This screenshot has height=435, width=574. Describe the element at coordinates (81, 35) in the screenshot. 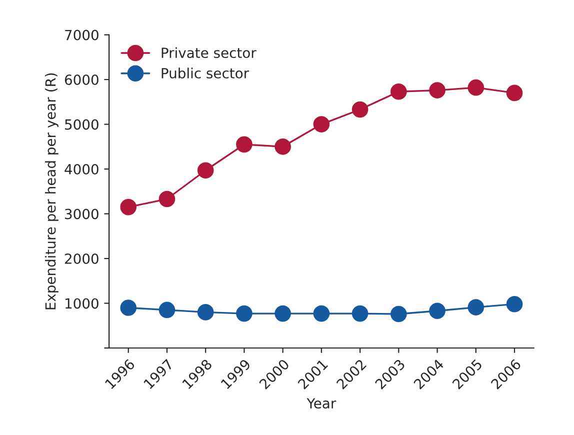

I see `y-tick-label: 7000` at that location.